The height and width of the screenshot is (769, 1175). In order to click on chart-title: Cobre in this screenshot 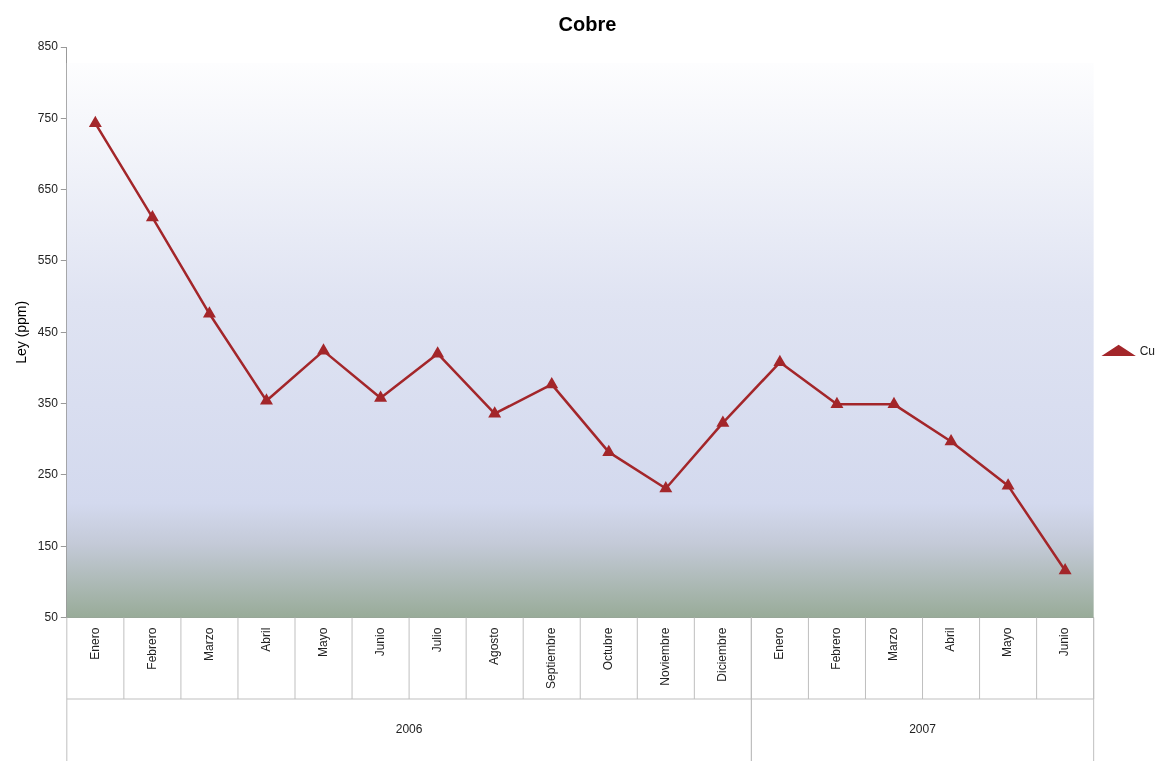, I will do `click(587, 23)`.